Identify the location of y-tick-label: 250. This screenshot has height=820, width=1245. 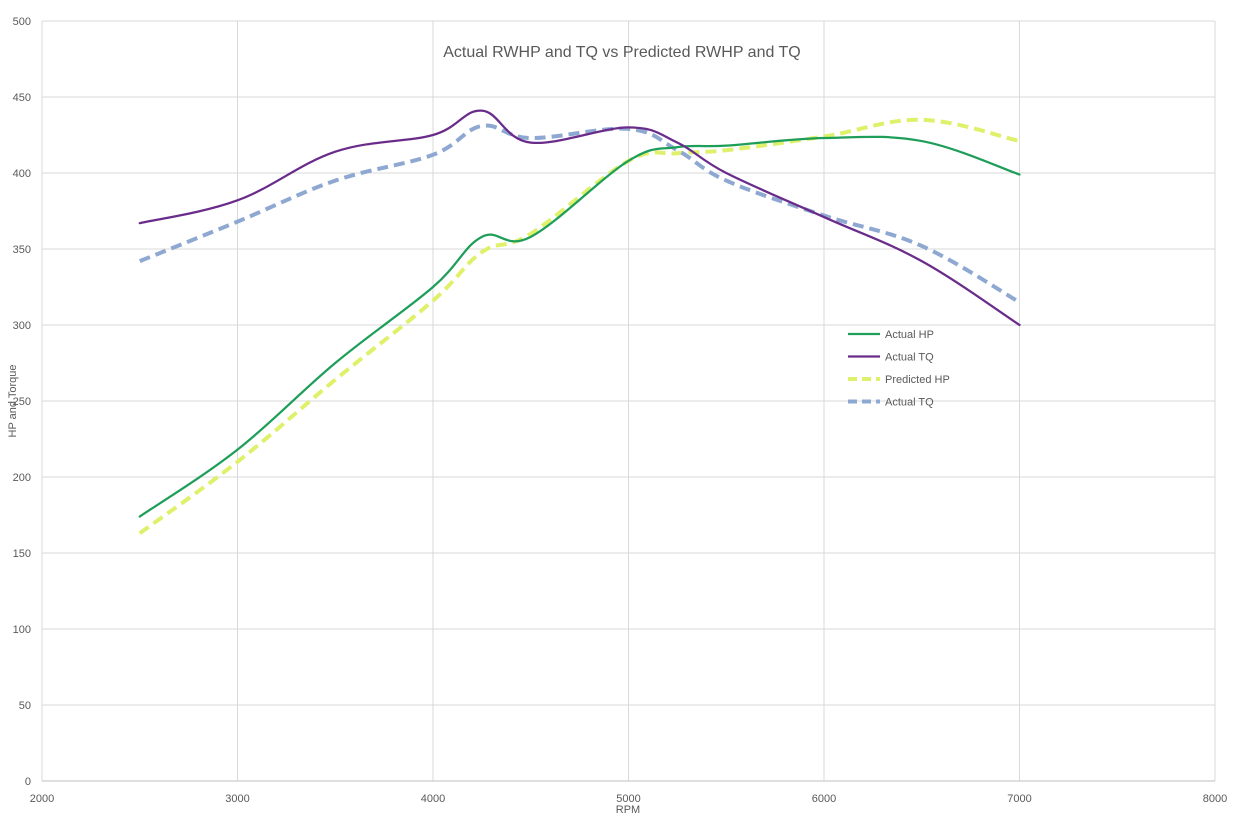
(22, 402).